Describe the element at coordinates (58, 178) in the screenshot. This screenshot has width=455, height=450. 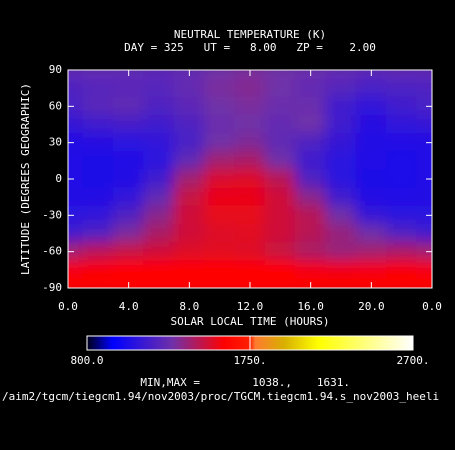
I see `y-tick-label: 0` at that location.